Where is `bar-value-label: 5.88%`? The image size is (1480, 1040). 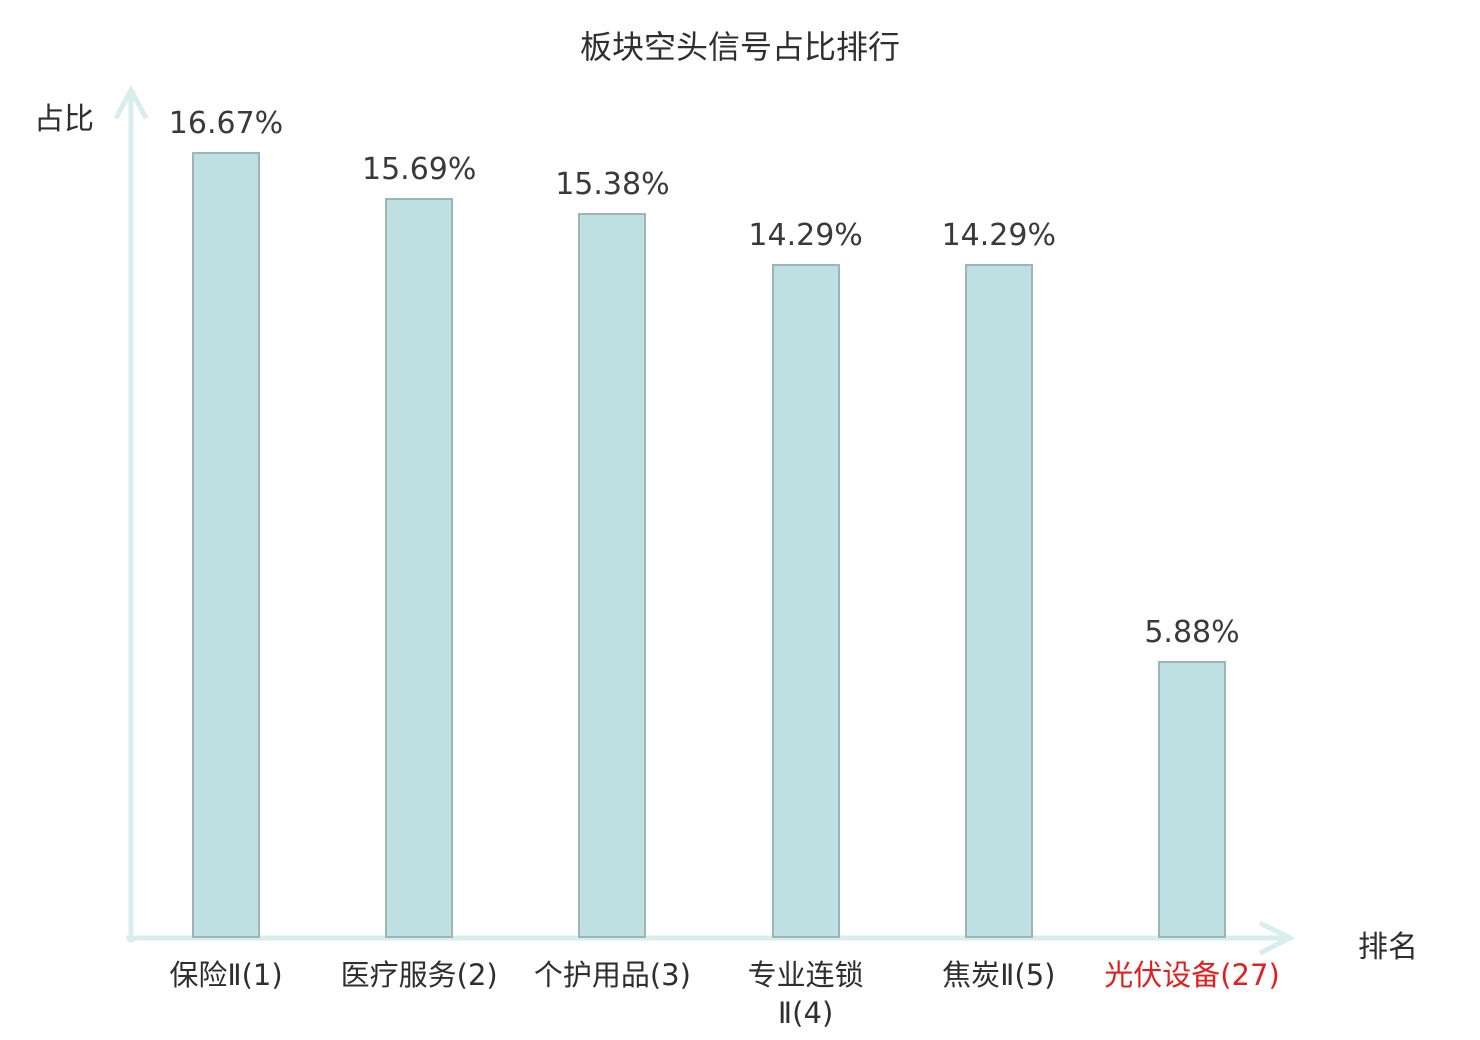
bar-value-label: 5.88% is located at coordinates (1192, 632).